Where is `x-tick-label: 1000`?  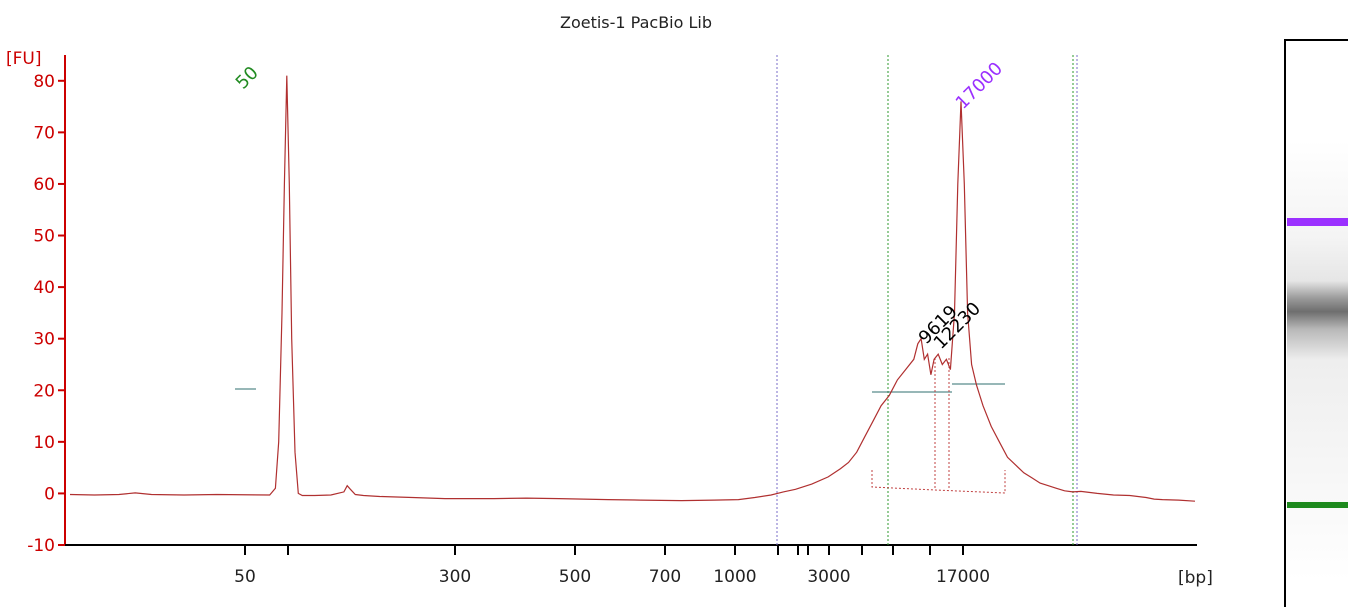 x-tick-label: 1000 is located at coordinates (734, 577).